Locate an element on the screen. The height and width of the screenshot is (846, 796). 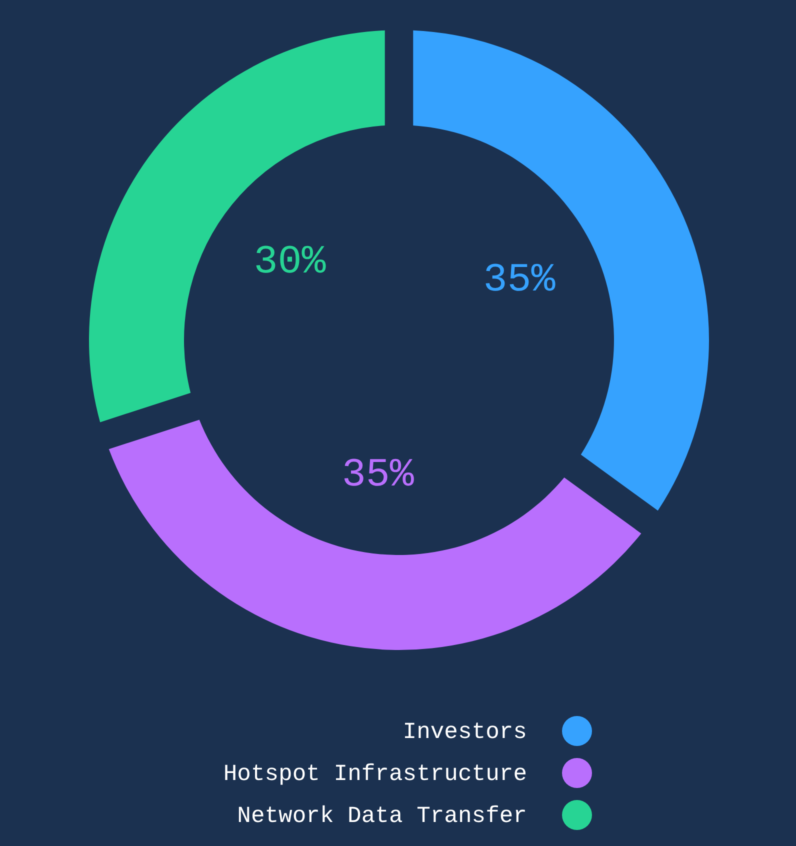
legend-label: Hotspot Infrastructure is located at coordinates (375, 774).